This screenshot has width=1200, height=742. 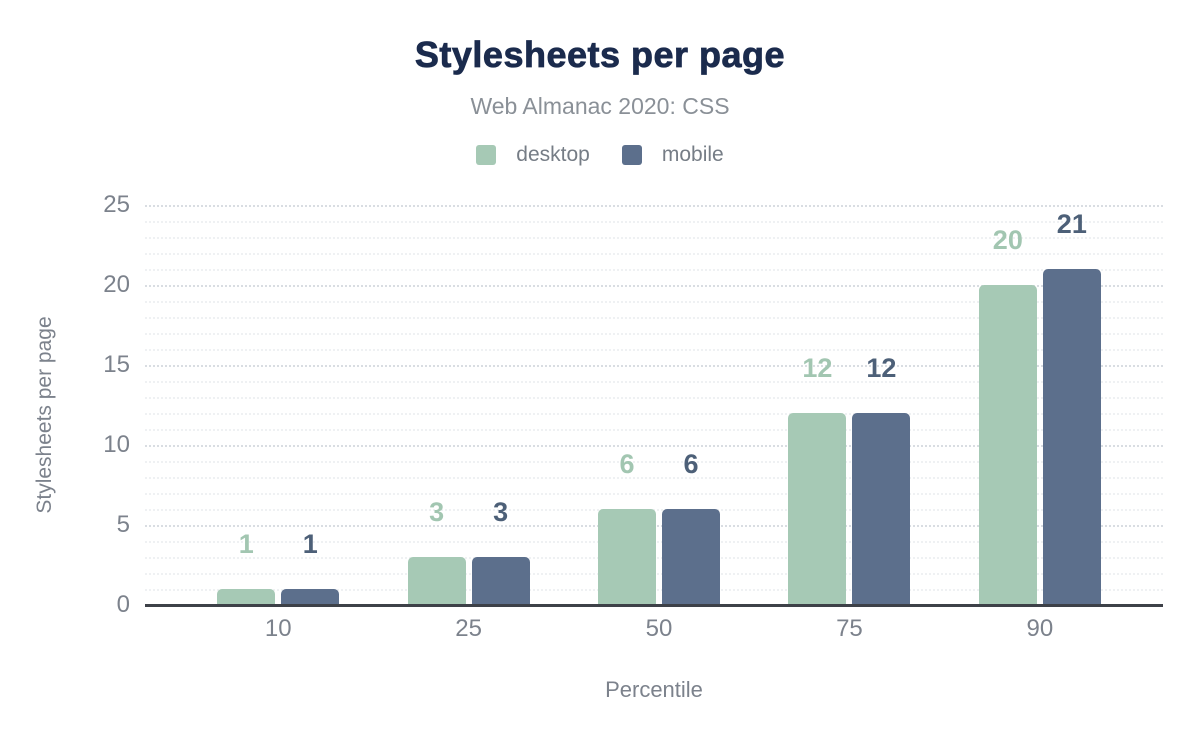 What do you see at coordinates (849, 628) in the screenshot?
I see `x-tick-75: 75` at bounding box center [849, 628].